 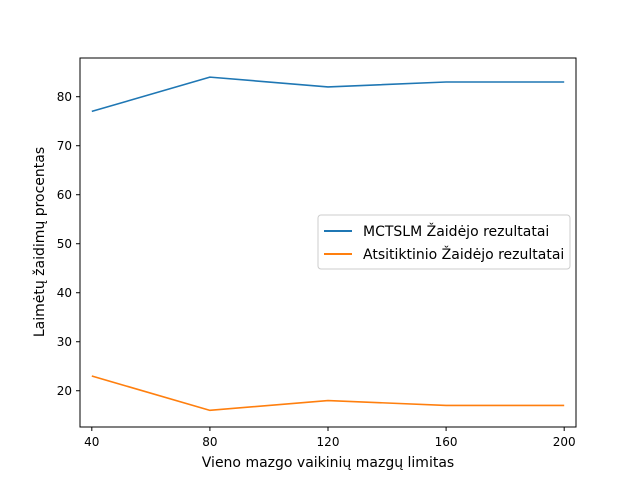 I want to click on legend-box, so click(x=444, y=242).